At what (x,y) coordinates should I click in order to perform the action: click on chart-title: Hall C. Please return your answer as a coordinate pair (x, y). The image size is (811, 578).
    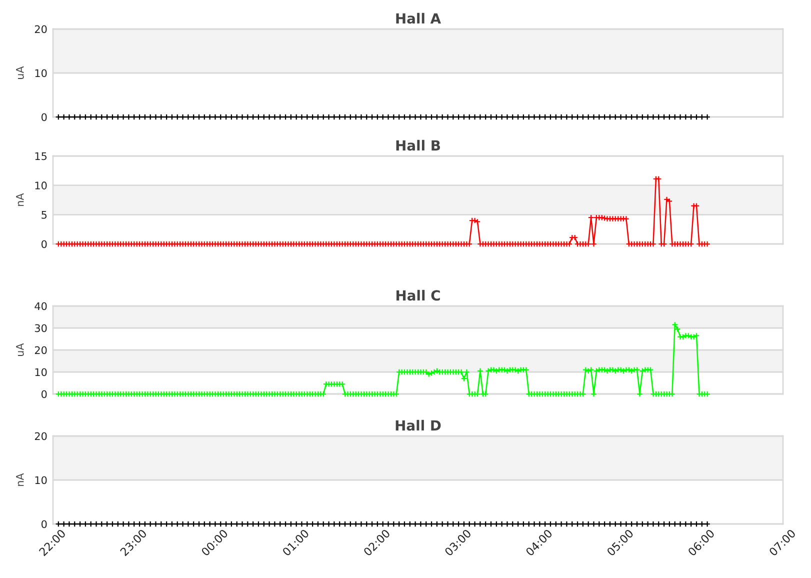
    Looking at the image, I should click on (418, 295).